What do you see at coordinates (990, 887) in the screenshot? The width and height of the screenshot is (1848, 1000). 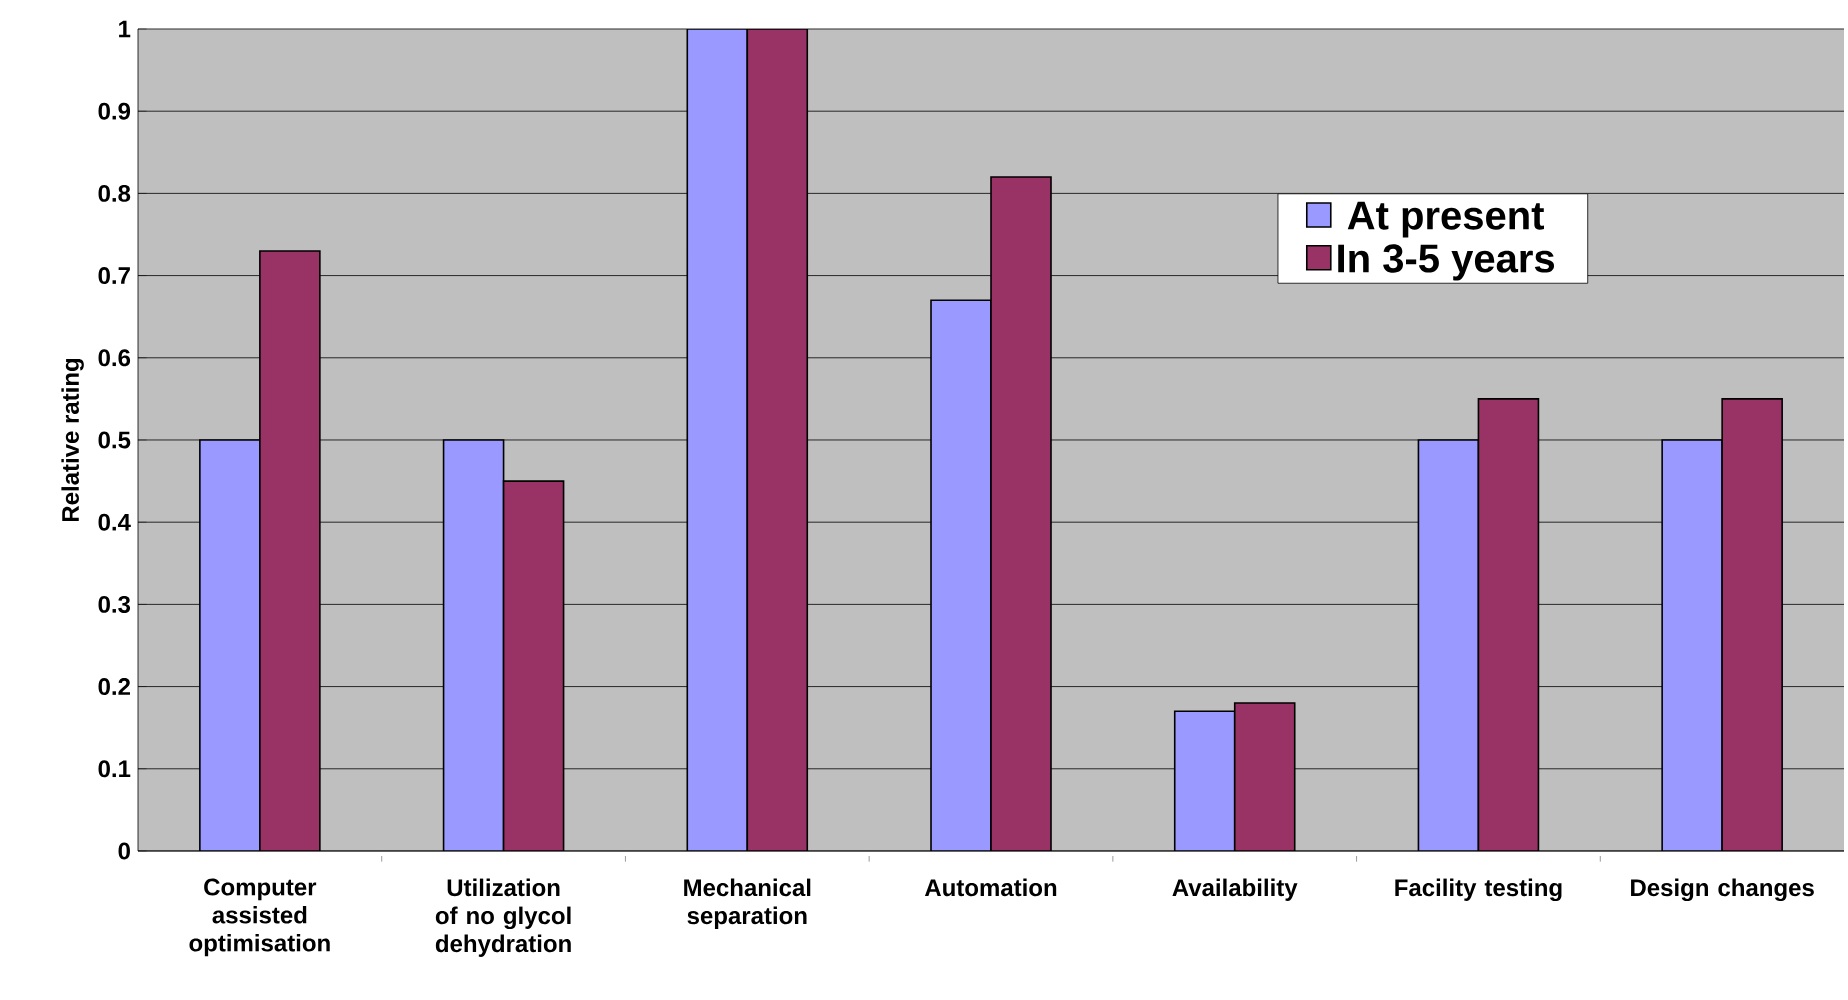 I see `x-tick-label: Automation` at bounding box center [990, 887].